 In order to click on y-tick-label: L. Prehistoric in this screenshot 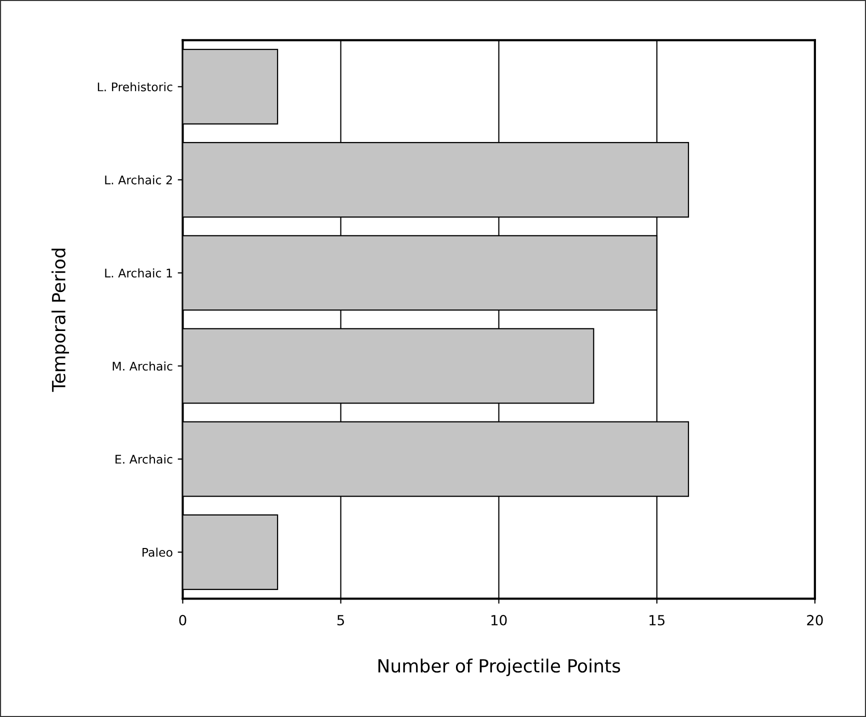, I will do `click(135, 87)`.